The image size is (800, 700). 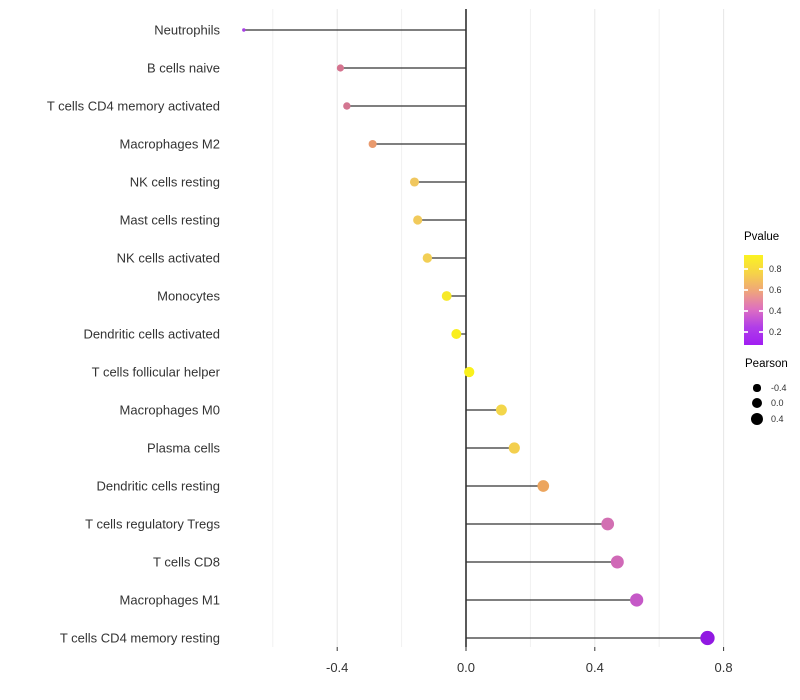 I want to click on y-axis-label: Plasma cells, so click(x=183, y=448).